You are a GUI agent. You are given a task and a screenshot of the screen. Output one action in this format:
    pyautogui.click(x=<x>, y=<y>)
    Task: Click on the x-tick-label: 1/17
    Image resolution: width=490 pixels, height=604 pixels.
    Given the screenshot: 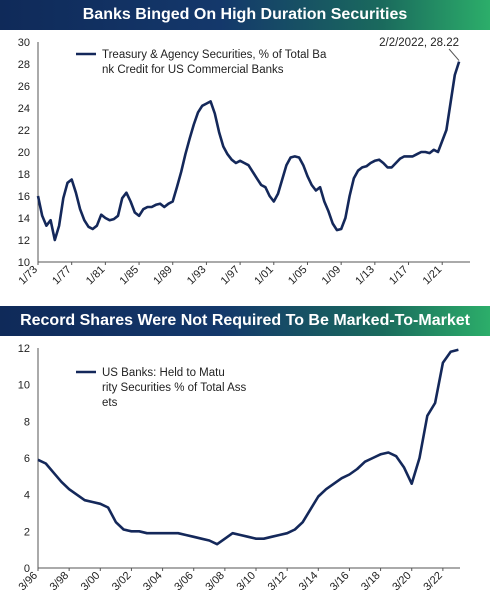 What is the action you would take?
    pyautogui.click(x=399, y=276)
    